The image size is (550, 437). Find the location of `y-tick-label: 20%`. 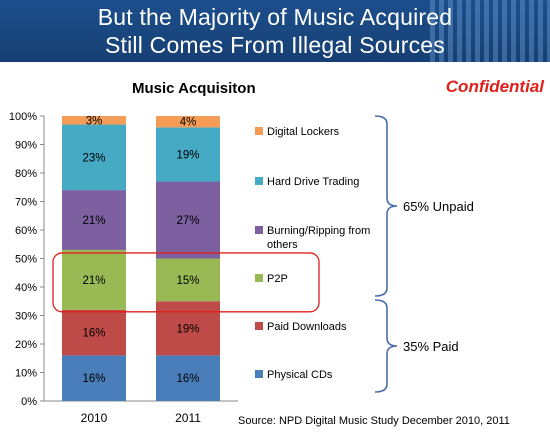

y-tick-label: 20% is located at coordinates (26, 345).